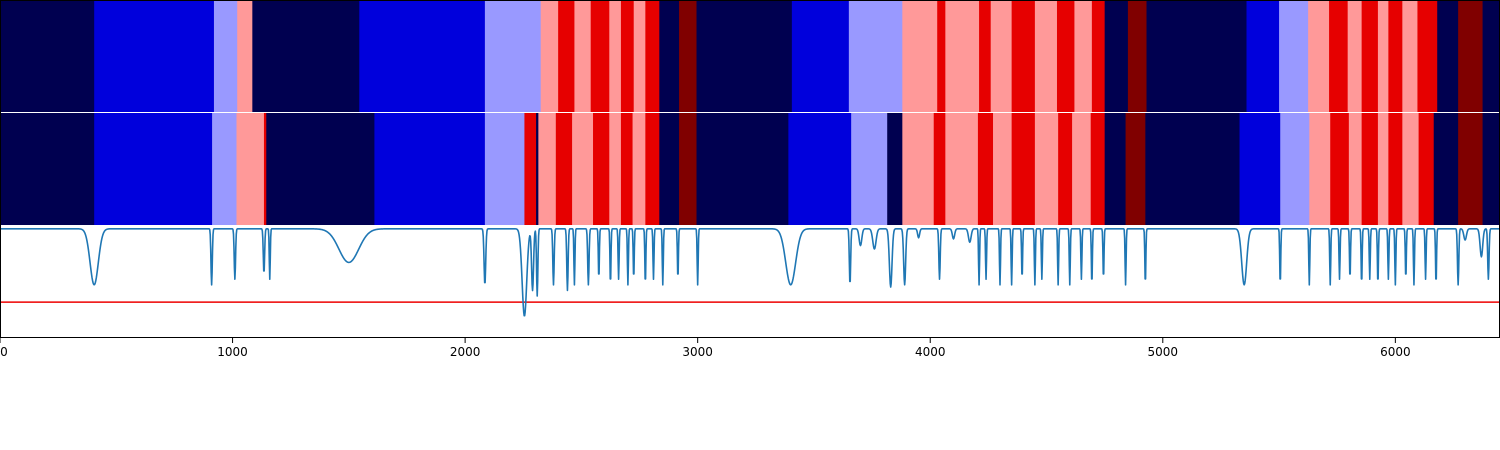  What do you see at coordinates (697, 352) in the screenshot?
I see `x-tick-label: 3000` at bounding box center [697, 352].